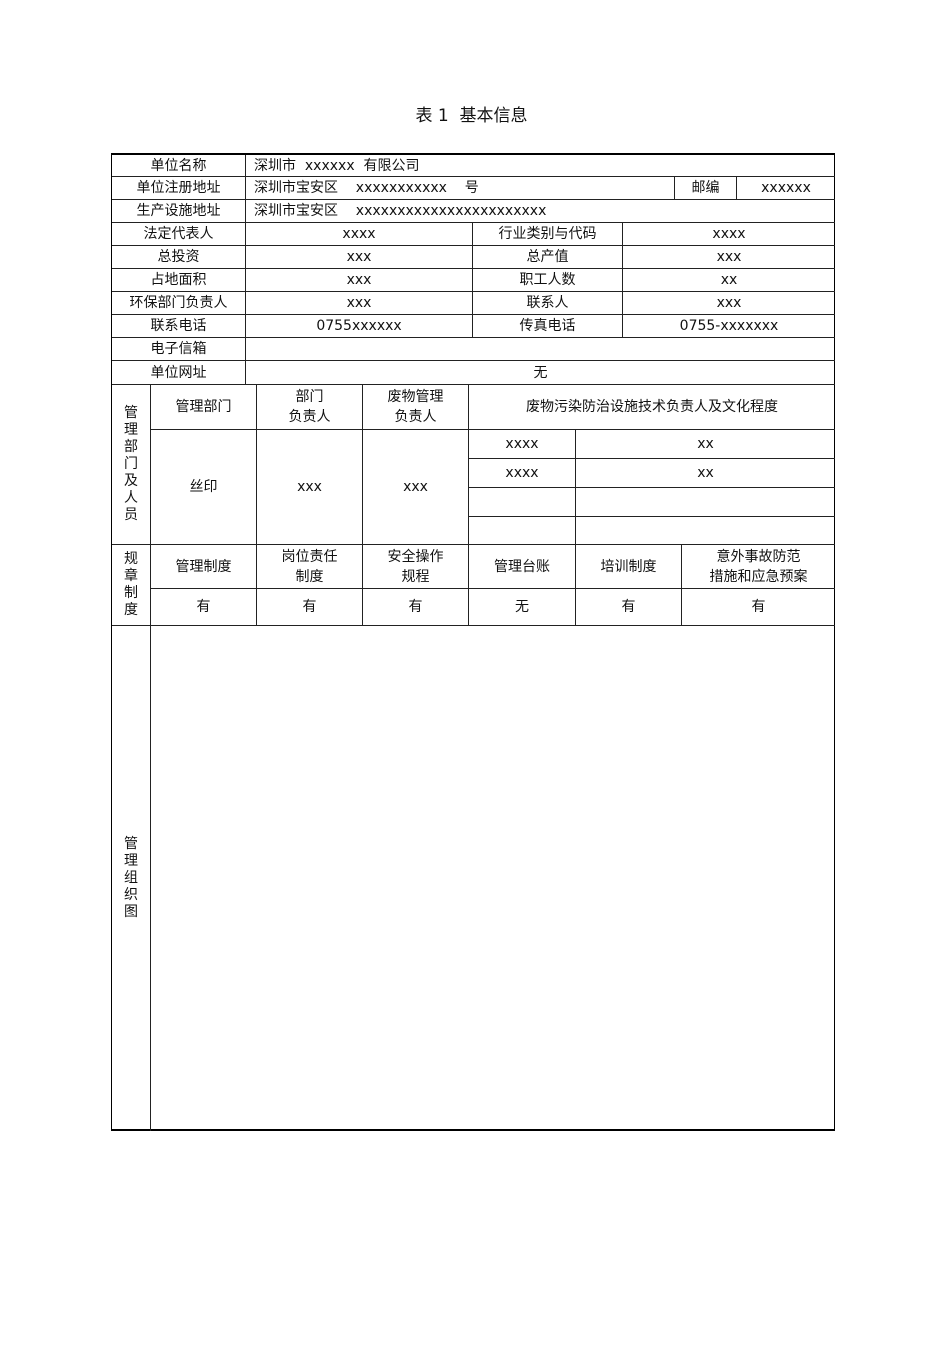 This screenshot has width=950, height=1345. Describe the element at coordinates (460, 188) in the screenshot. I see `reg-address-value: 深圳市宝安区 xxxxxxxxxxx 号` at that location.